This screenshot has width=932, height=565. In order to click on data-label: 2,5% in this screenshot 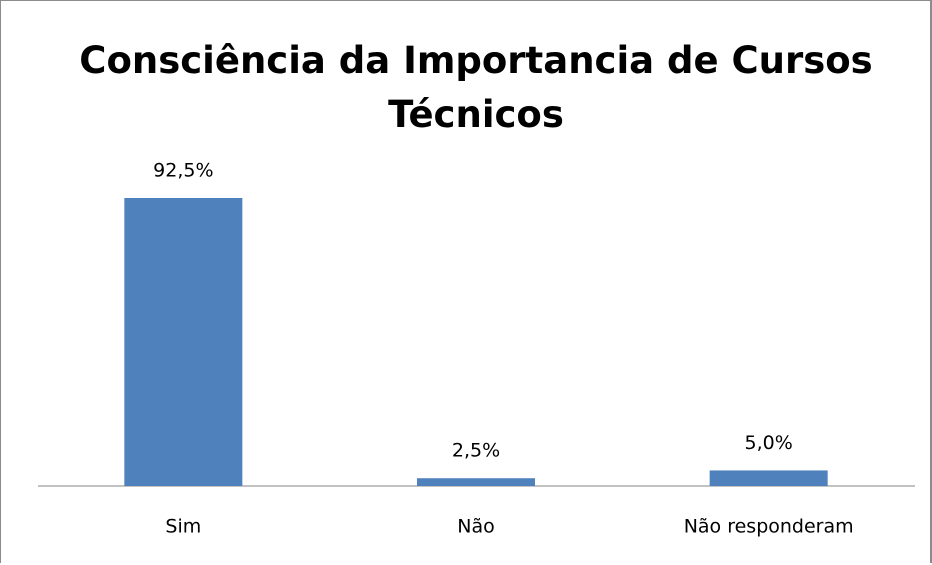, I will do `click(476, 451)`.